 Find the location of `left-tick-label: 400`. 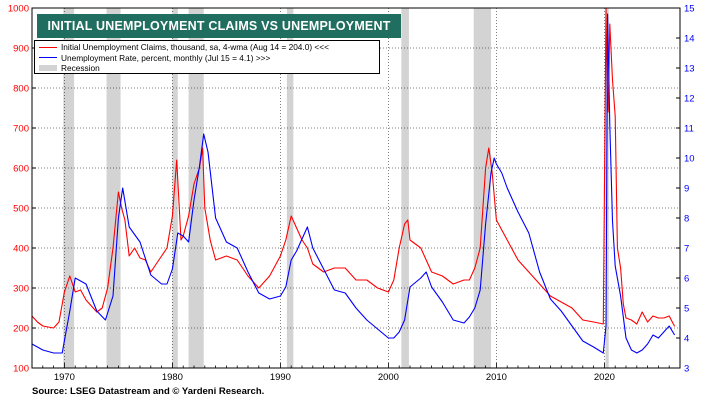

left-tick-label: 400 is located at coordinates (21, 249).